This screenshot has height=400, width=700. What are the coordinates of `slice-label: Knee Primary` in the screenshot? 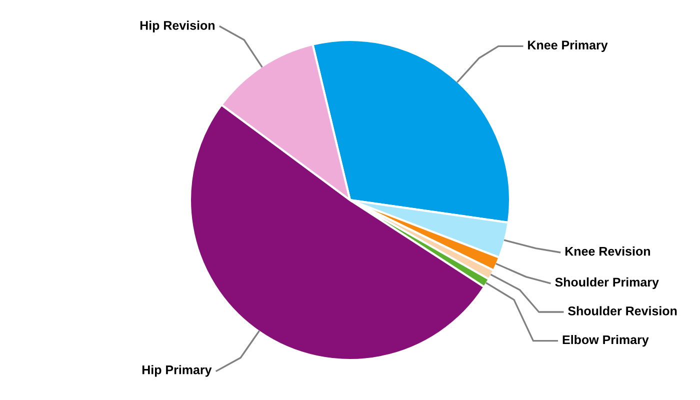 It's located at (568, 46).